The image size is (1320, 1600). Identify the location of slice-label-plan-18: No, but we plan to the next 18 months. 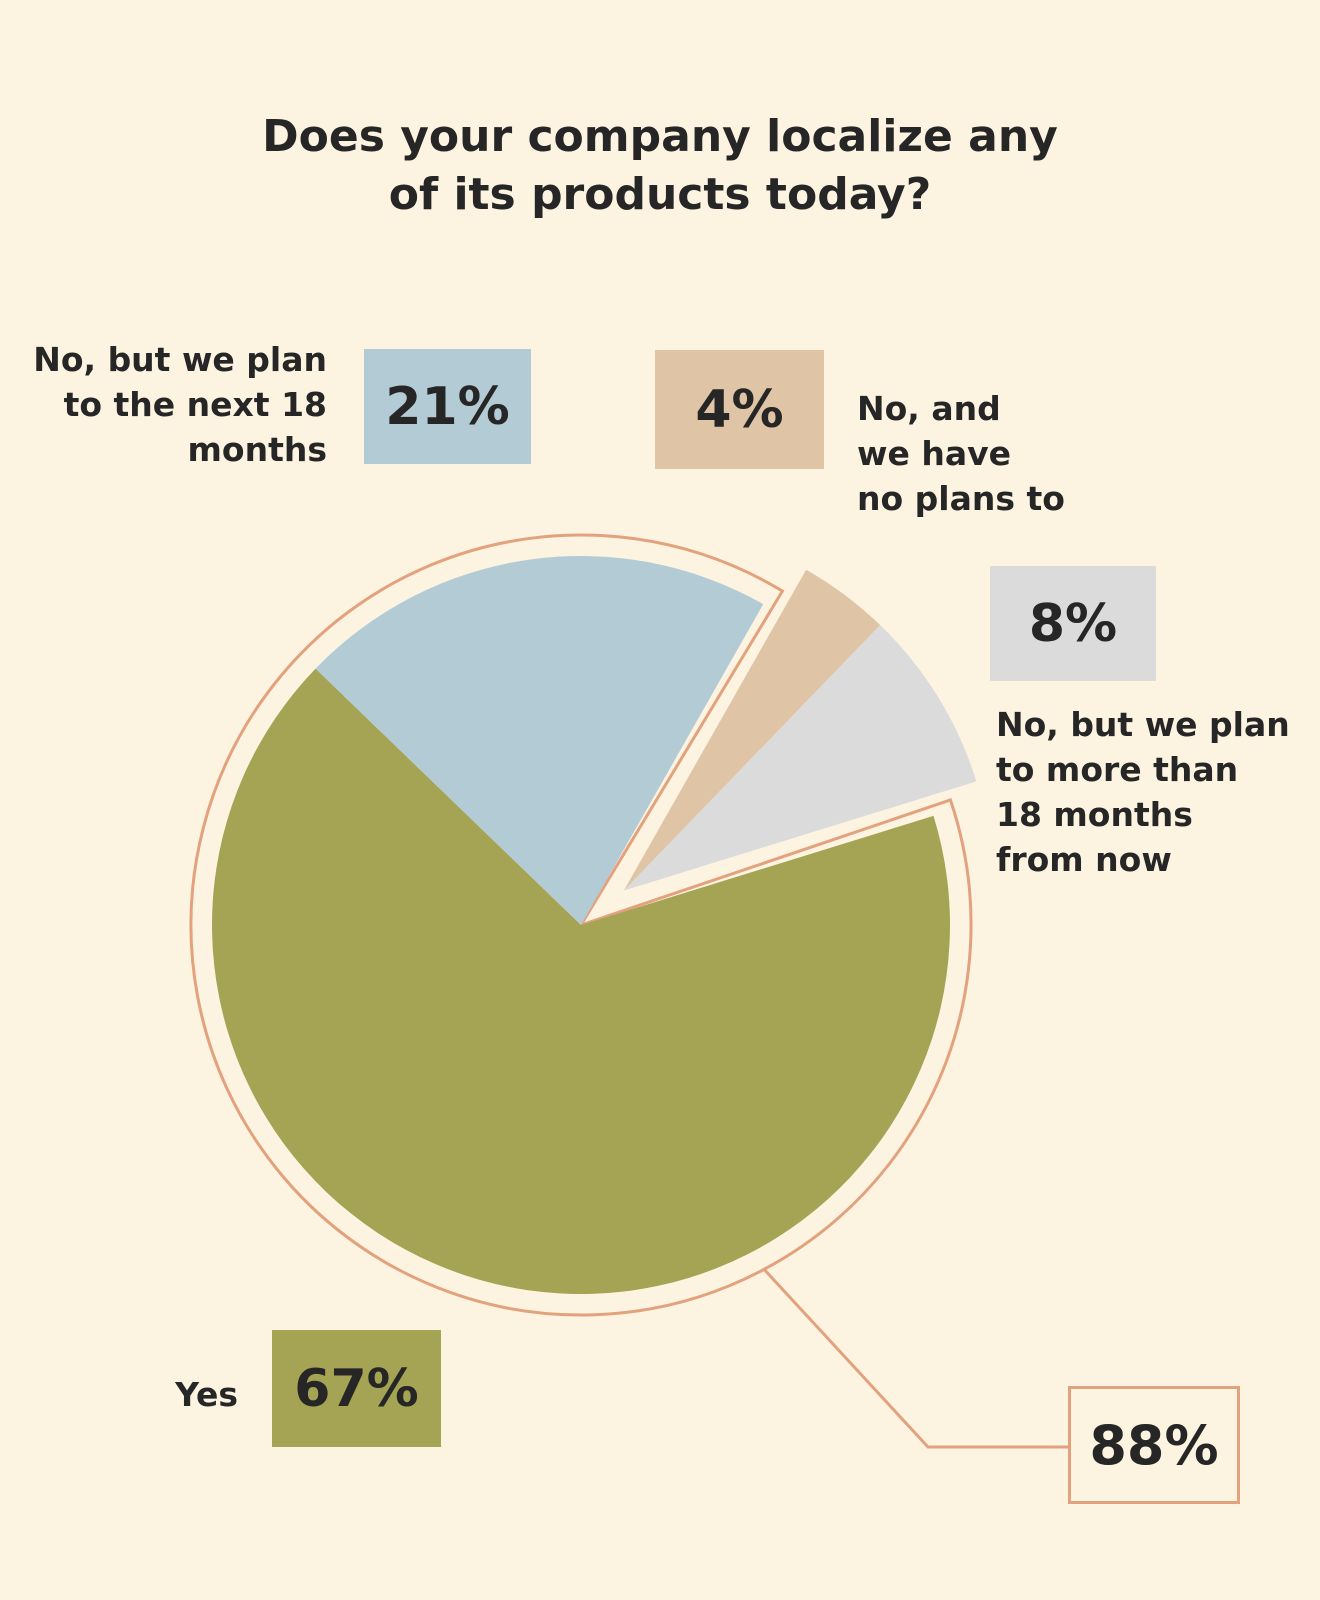
(173, 404).